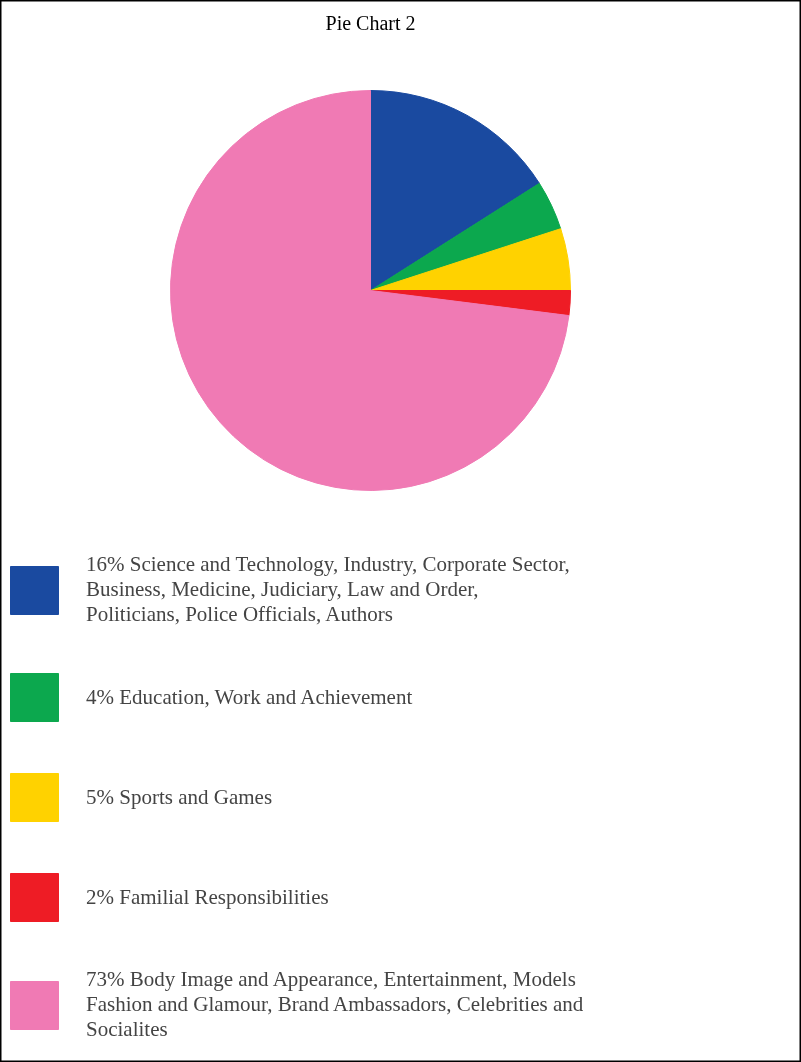 The height and width of the screenshot is (1062, 801). I want to click on chart-title: Pie Chart 2, so click(370, 22).